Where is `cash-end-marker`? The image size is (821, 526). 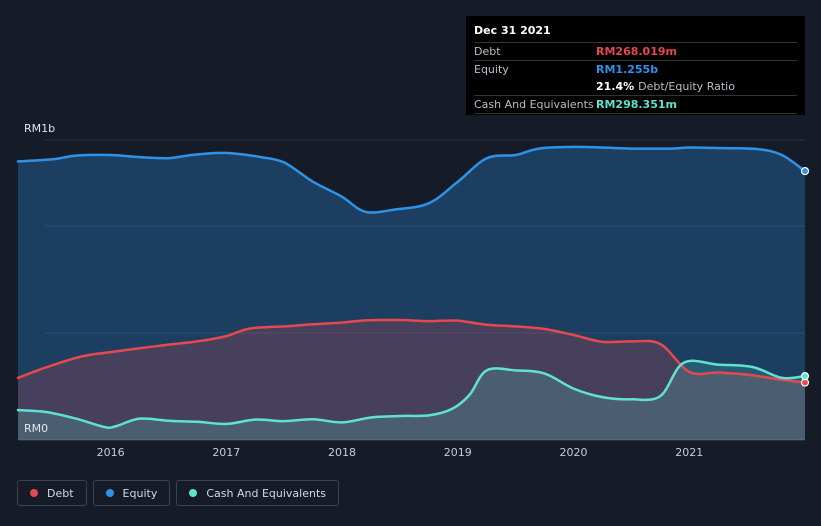 cash-end-marker is located at coordinates (805, 376).